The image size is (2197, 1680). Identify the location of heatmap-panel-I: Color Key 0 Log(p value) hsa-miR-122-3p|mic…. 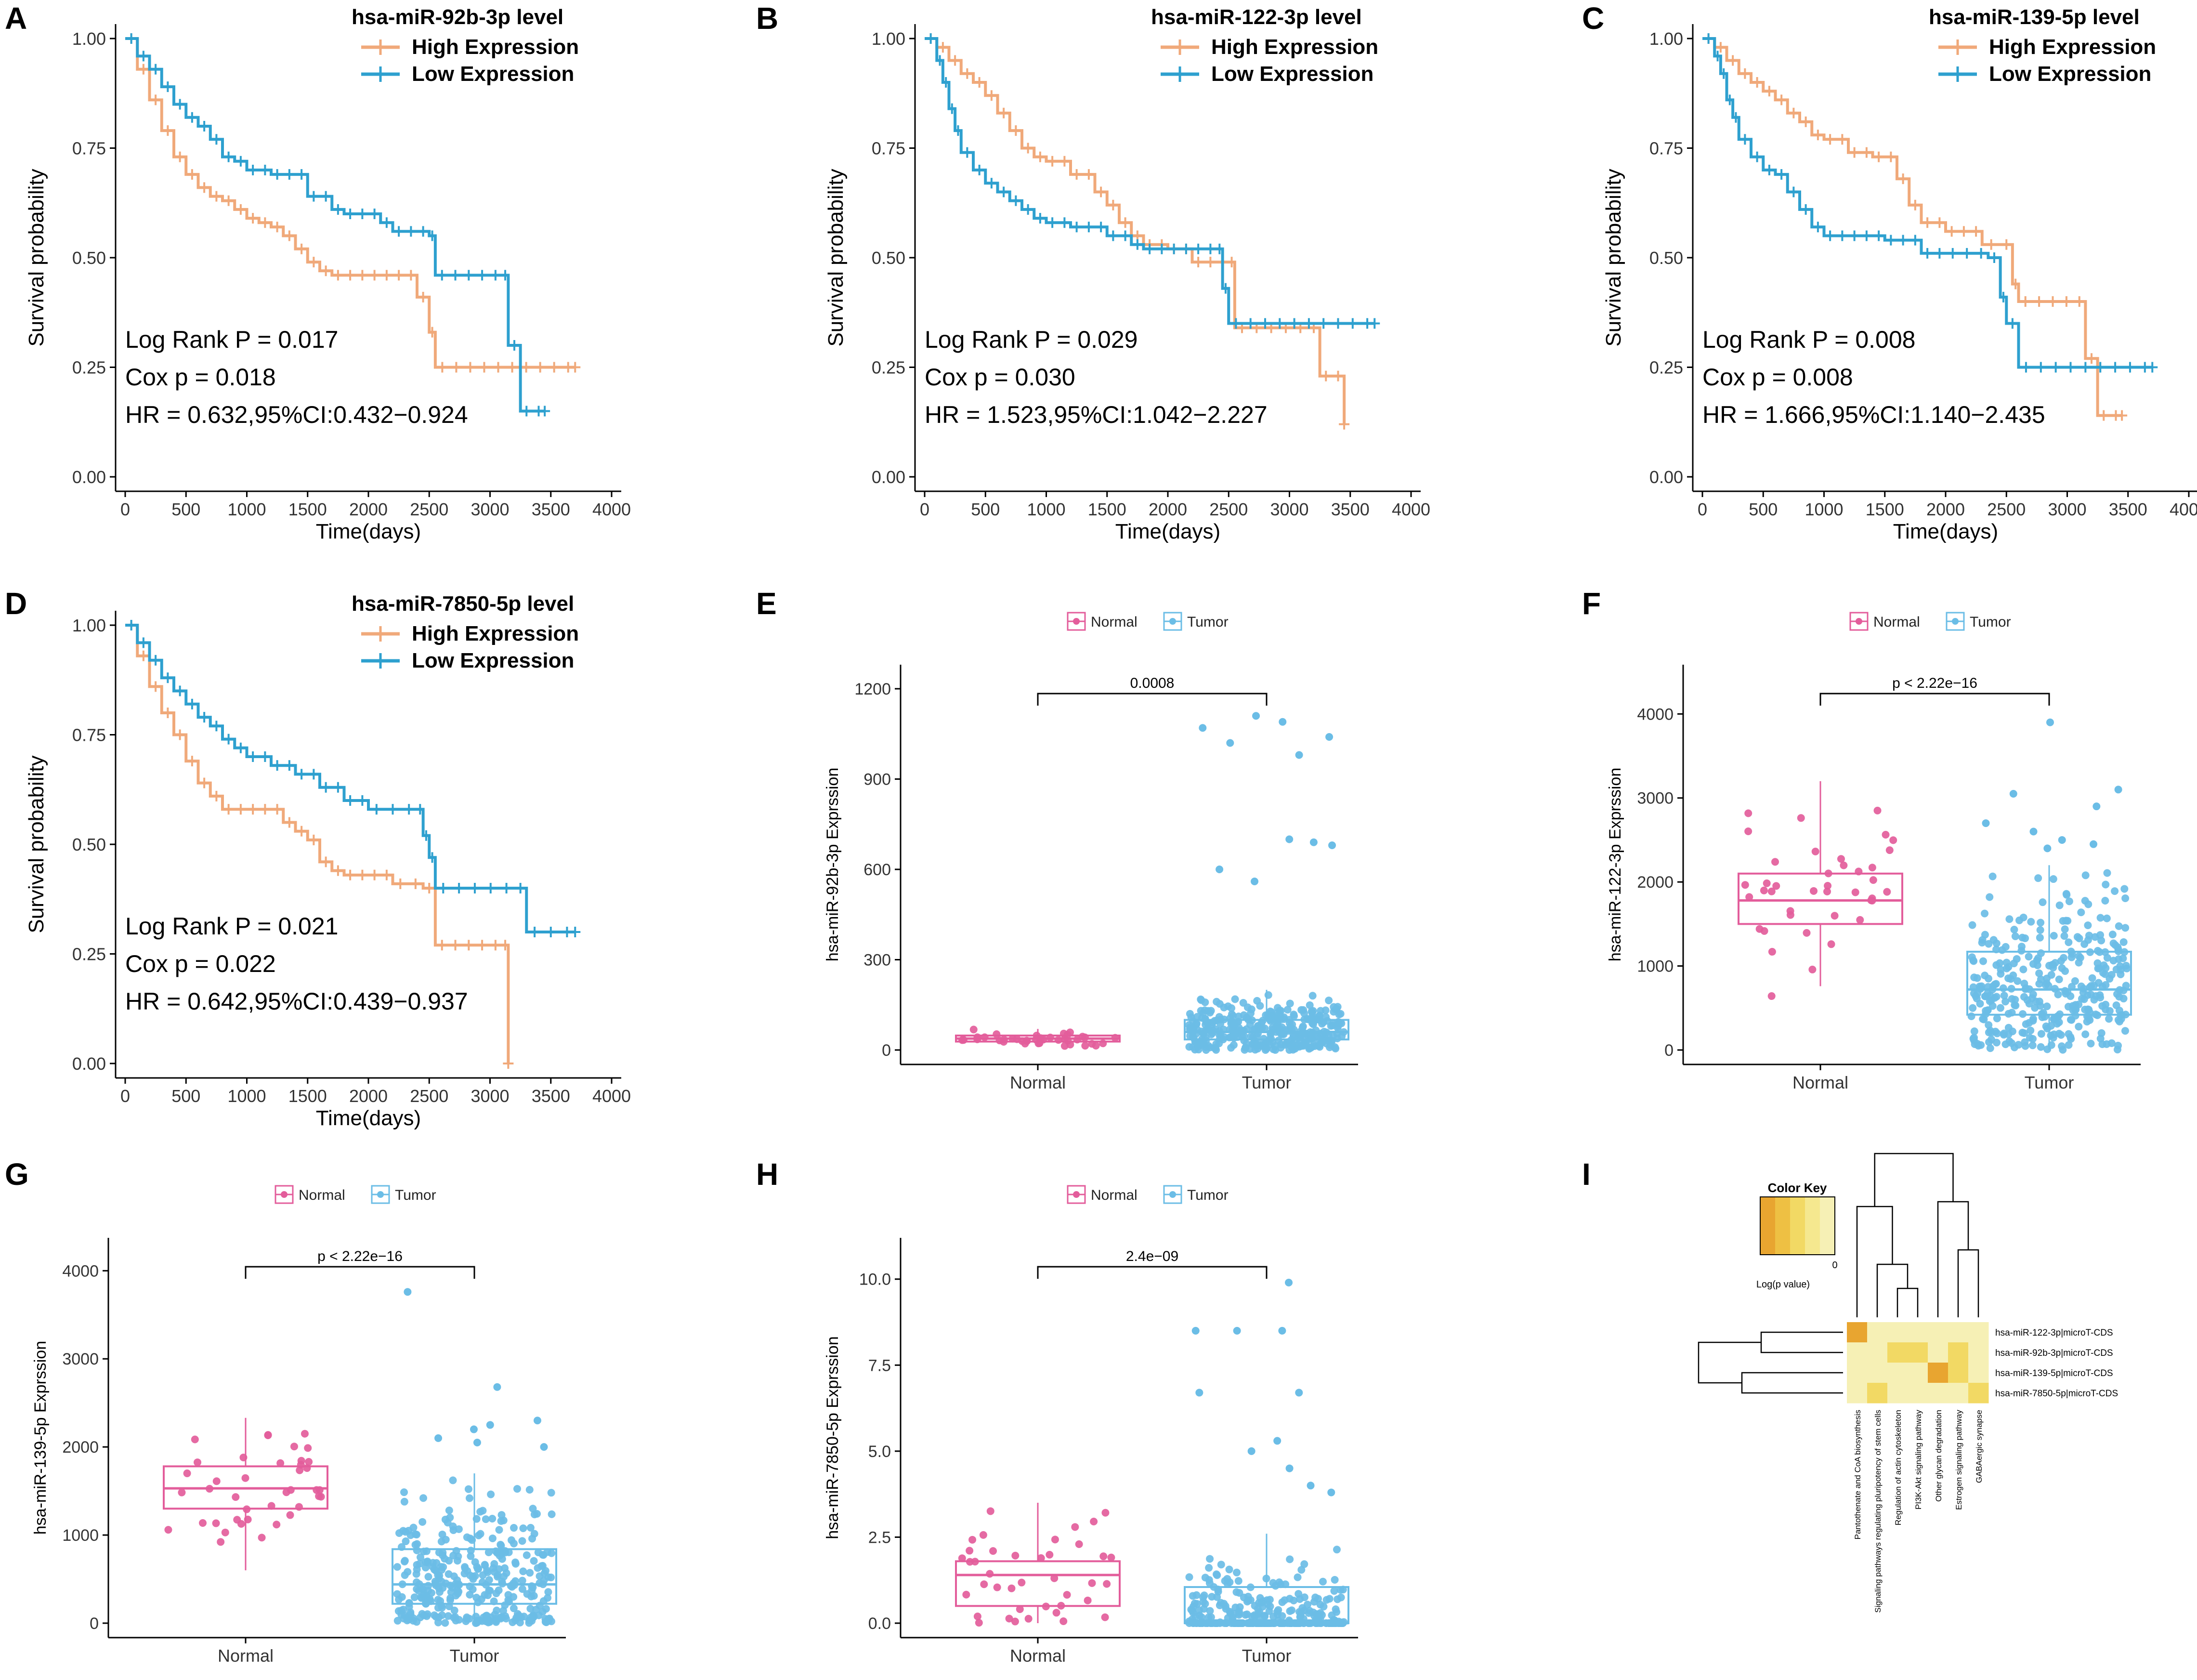
(1908, 1383).